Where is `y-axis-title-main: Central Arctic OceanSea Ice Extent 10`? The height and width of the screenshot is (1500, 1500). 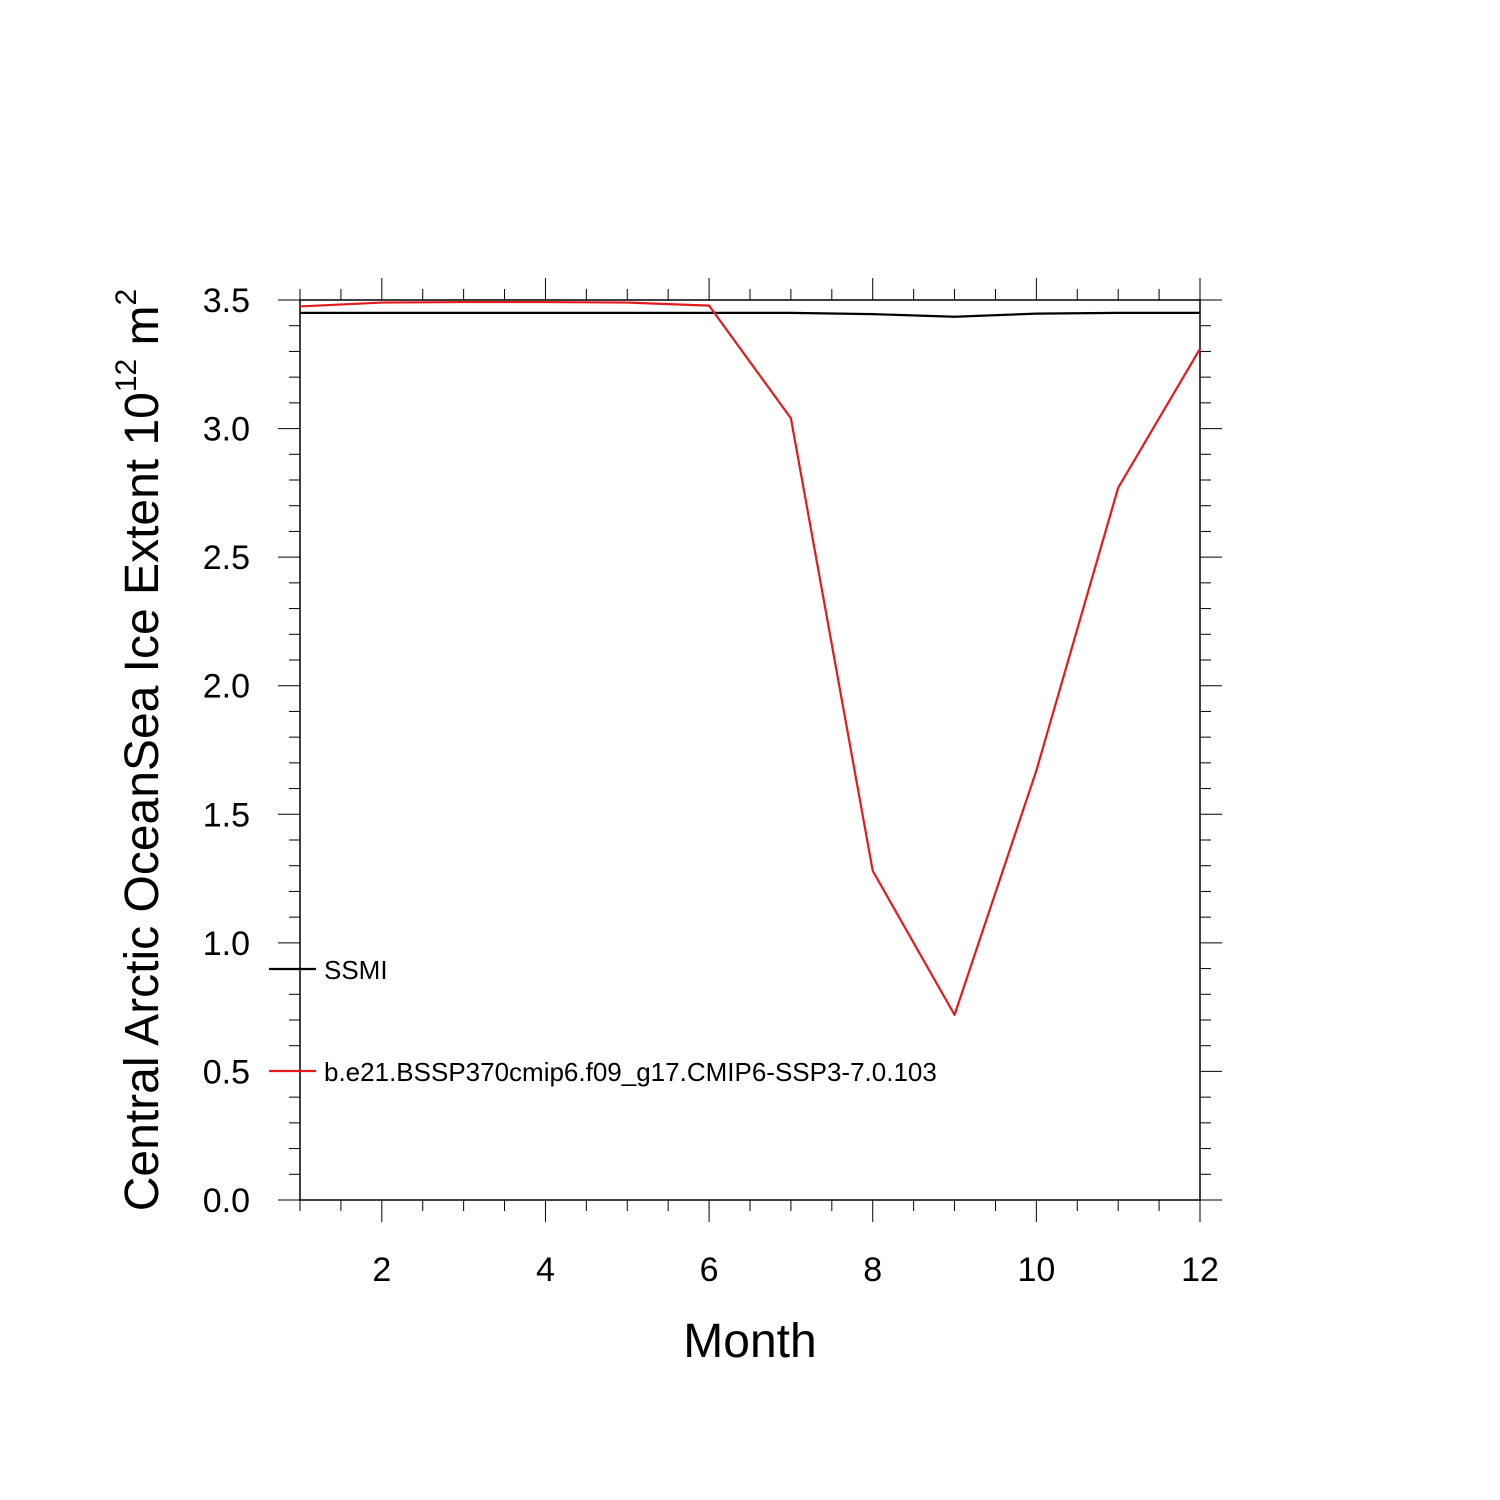
y-axis-title-main: Central Arctic OceanSea Ice Extent 10 is located at coordinates (142, 801).